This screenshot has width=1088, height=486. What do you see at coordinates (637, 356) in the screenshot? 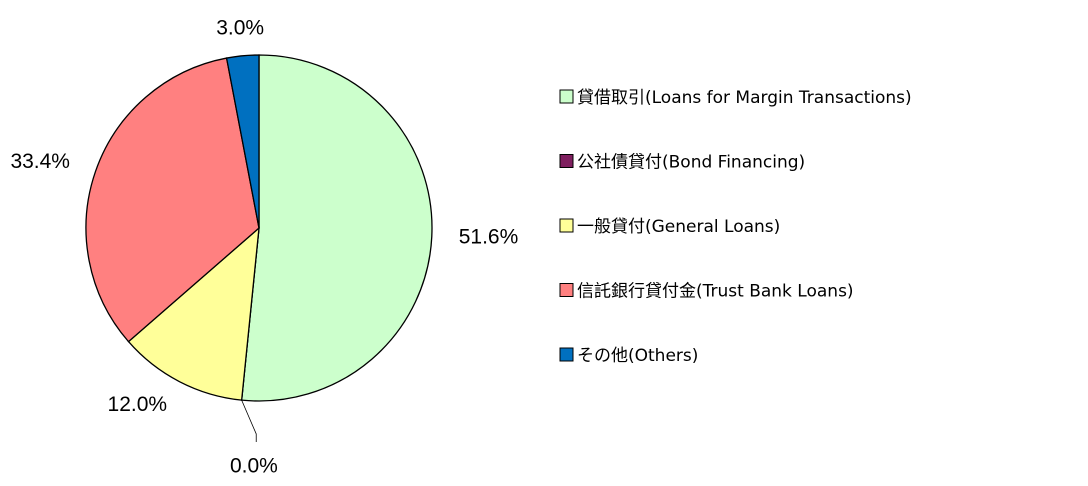
I see `legend-label: その他(Others)` at bounding box center [637, 356].